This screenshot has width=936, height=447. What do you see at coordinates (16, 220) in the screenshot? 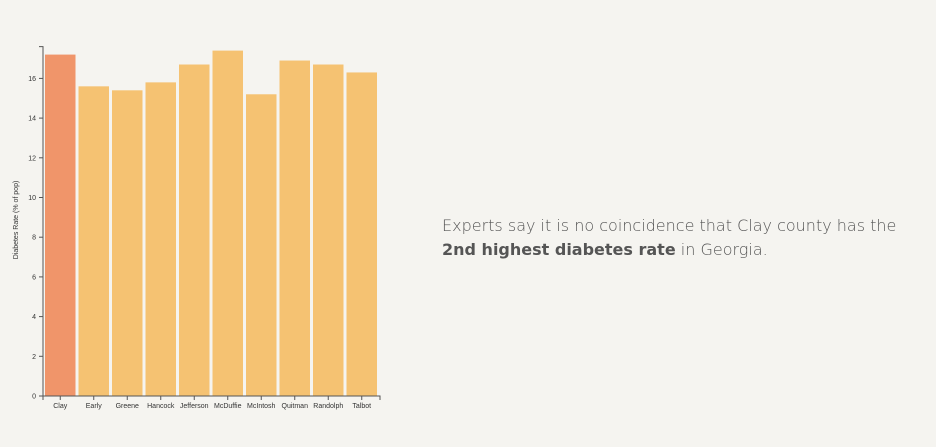
I see `y-axis-label: Diabetes Rate (% of pop)` at bounding box center [16, 220].